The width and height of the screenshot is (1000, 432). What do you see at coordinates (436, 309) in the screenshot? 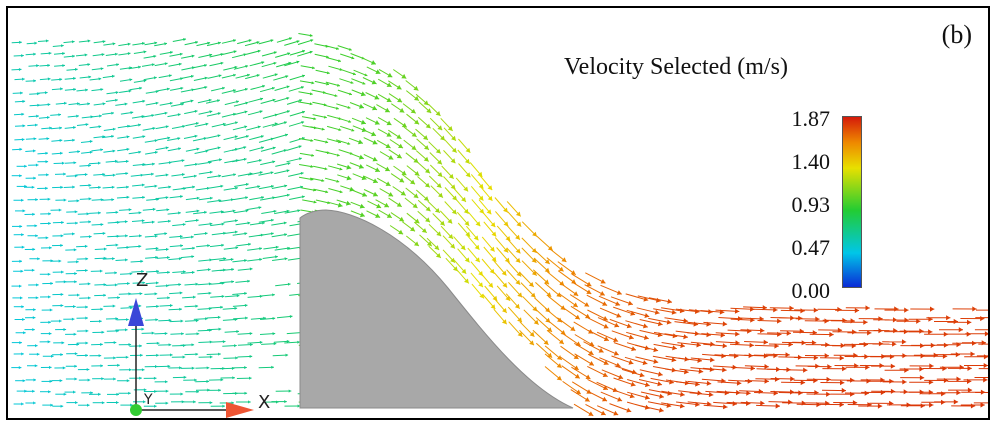
I see `weir-obstacle` at bounding box center [436, 309].